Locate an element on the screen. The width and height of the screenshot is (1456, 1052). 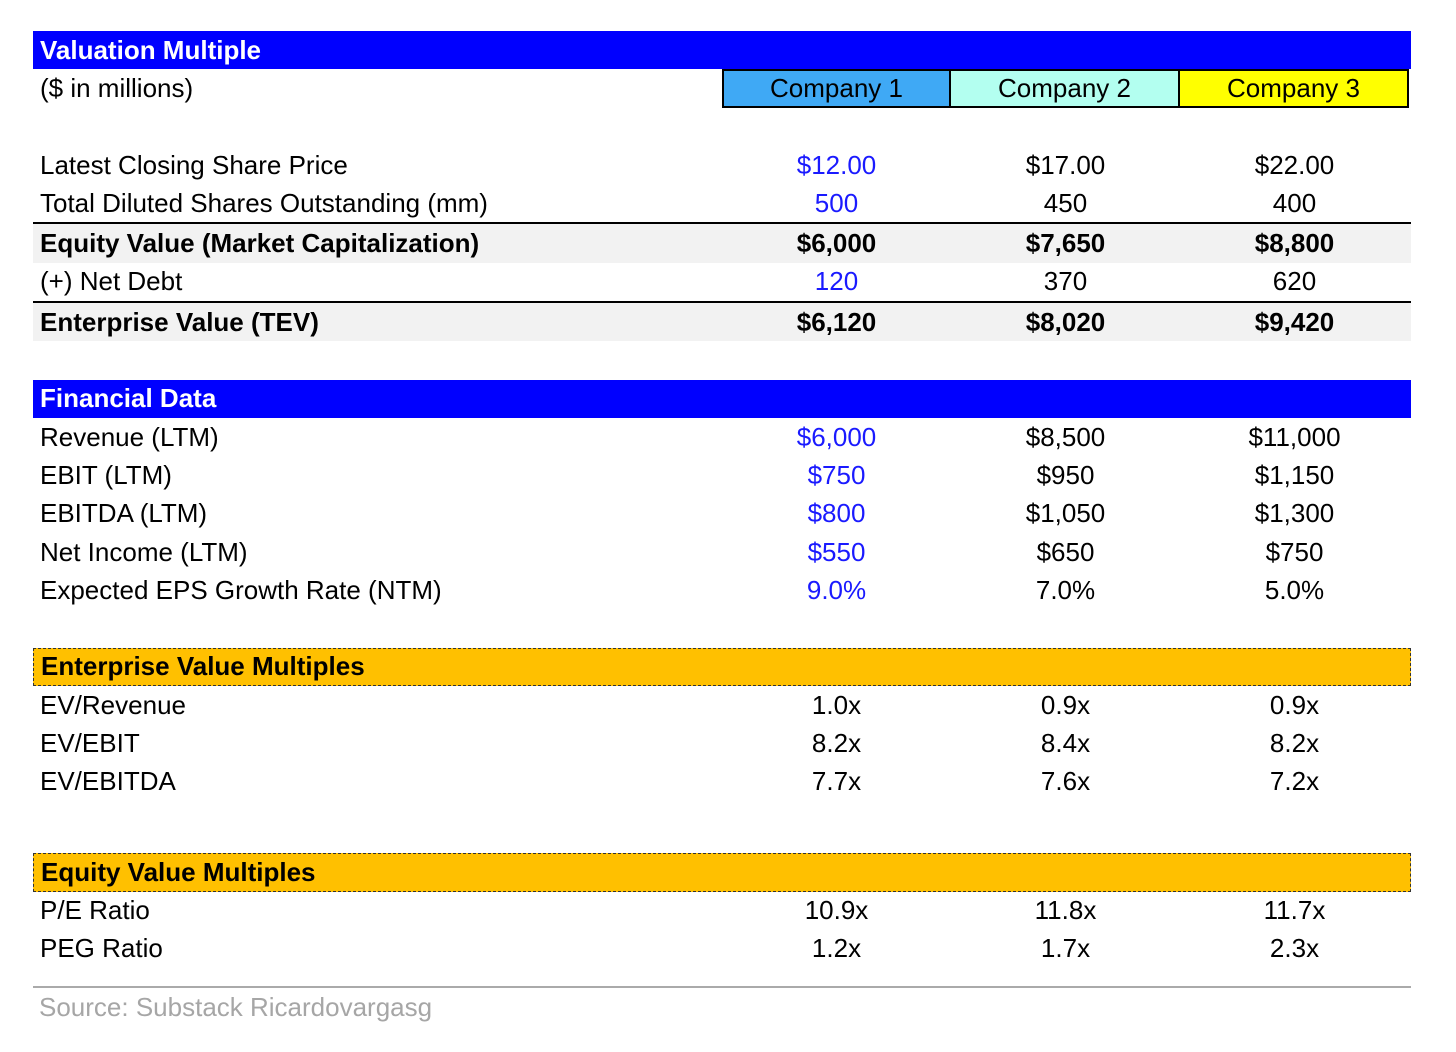
cell: 5.0% is located at coordinates (1294, 589).